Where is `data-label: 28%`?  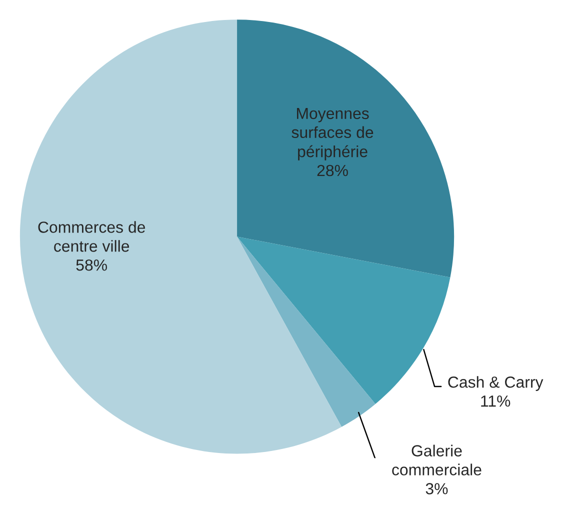 data-label: 28% is located at coordinates (332, 170).